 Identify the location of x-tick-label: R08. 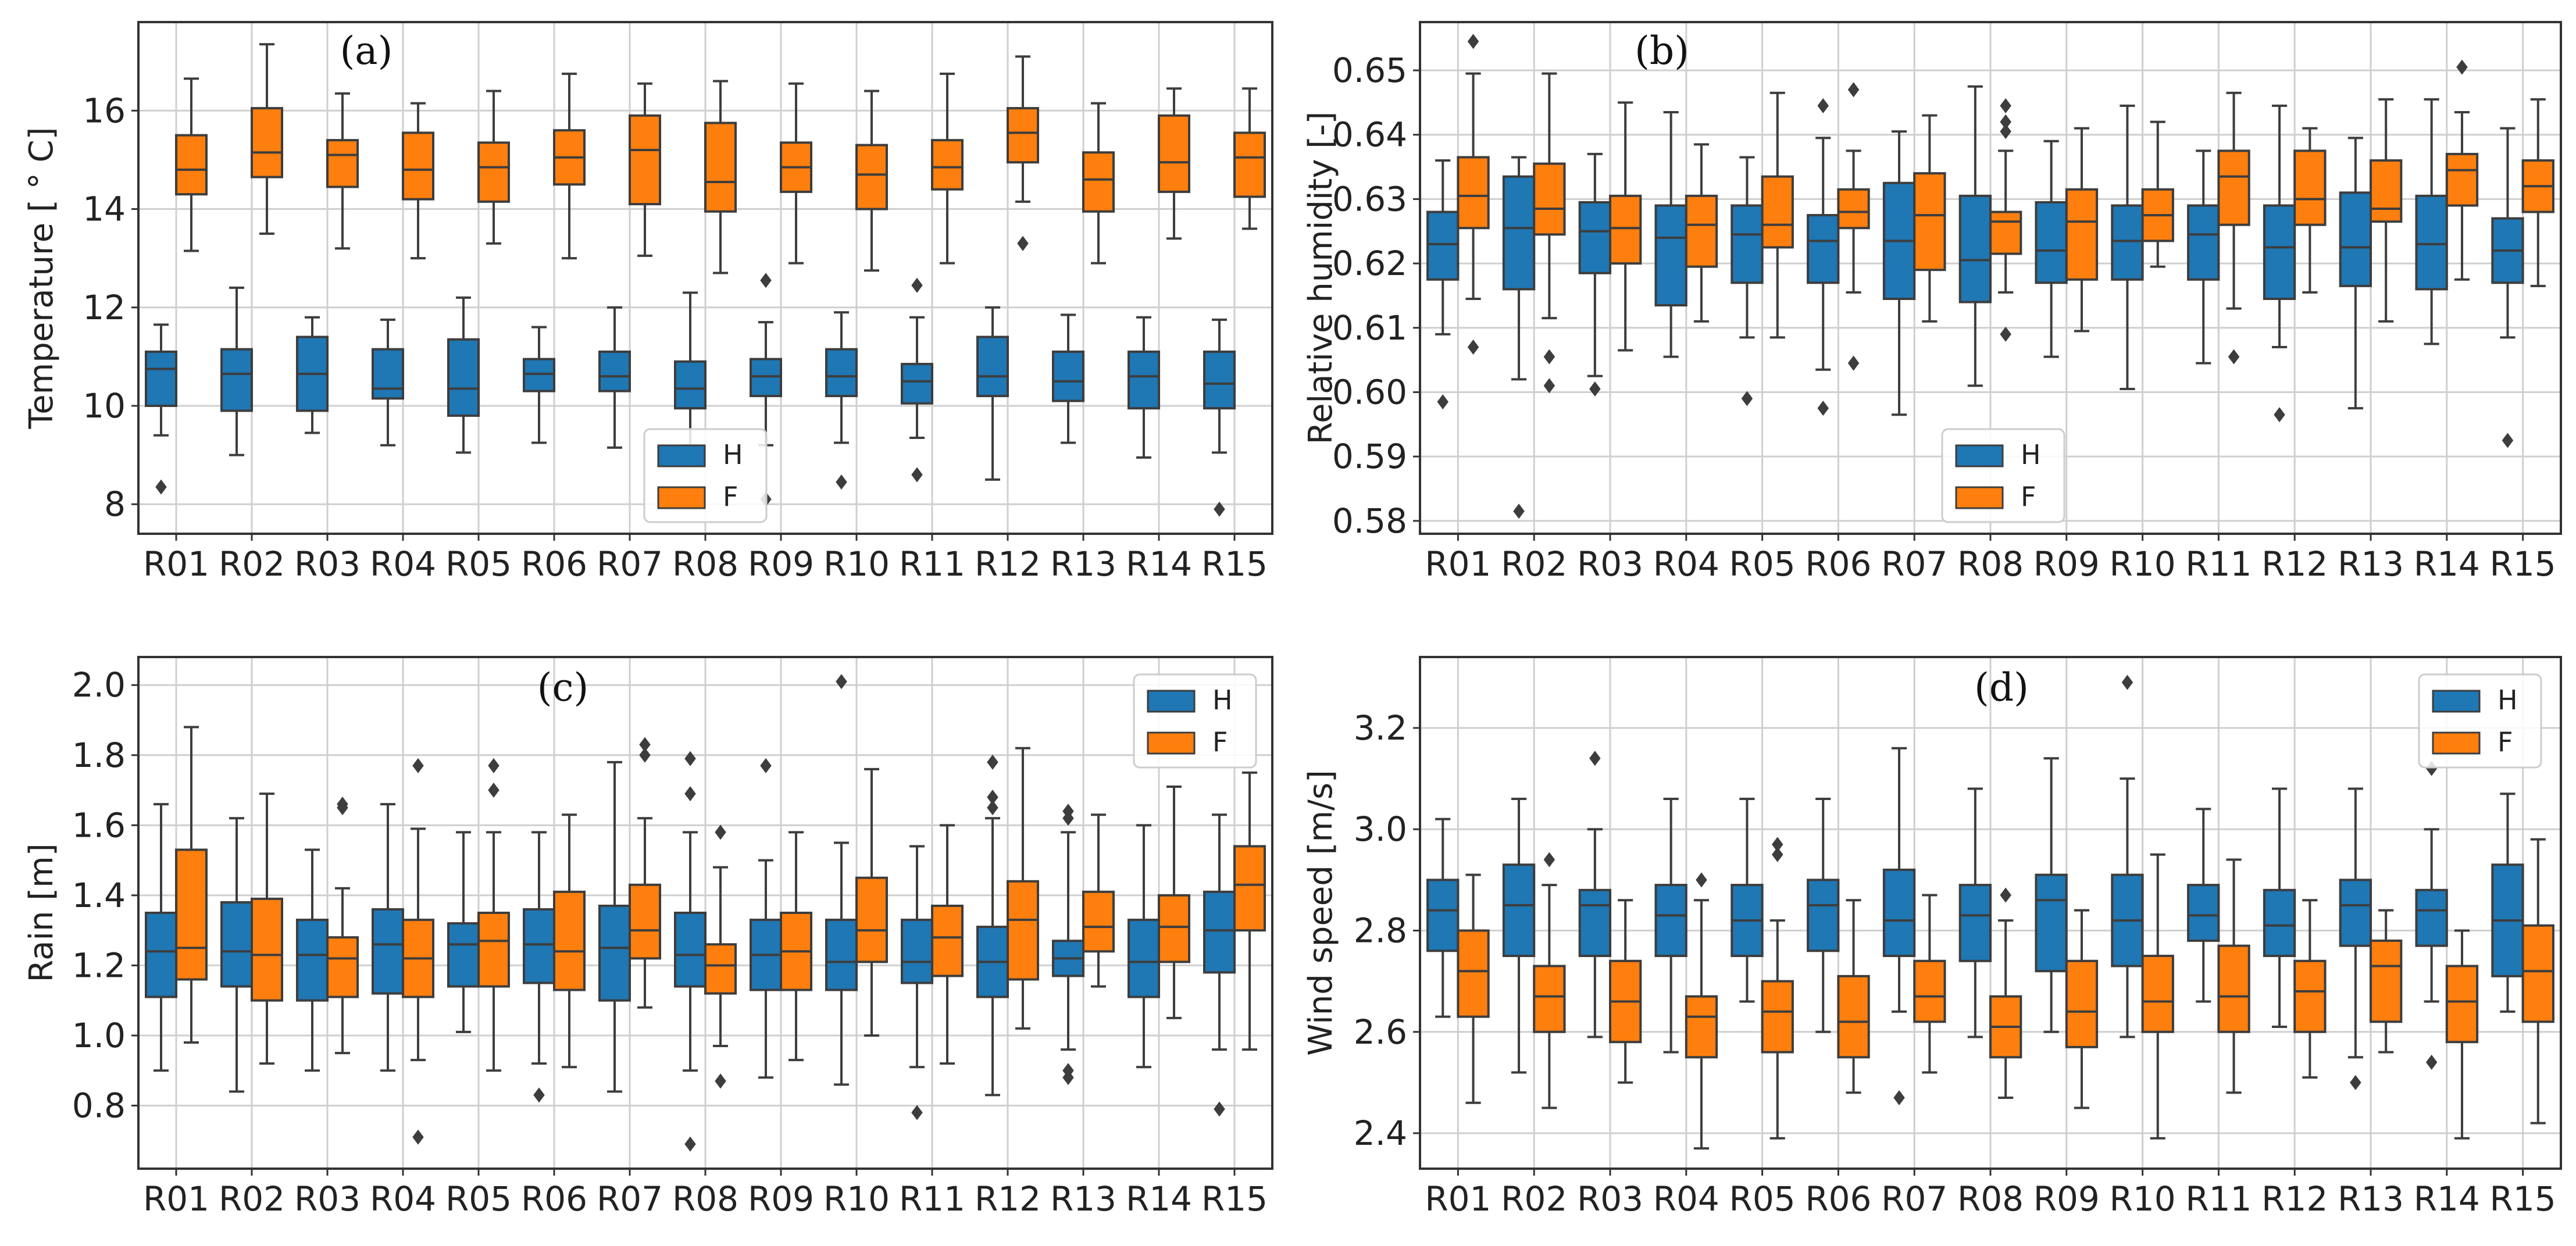
(1991, 1199).